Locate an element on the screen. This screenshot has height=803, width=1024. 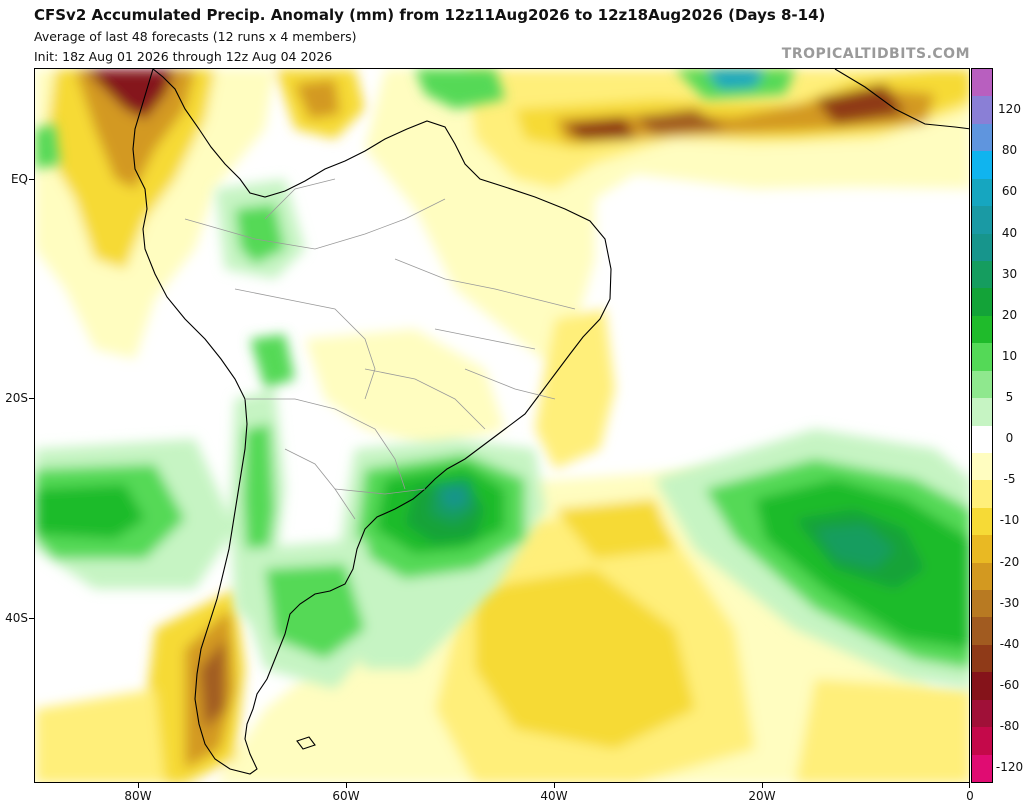
y-label-40s: 40S is located at coordinates (16, 618).